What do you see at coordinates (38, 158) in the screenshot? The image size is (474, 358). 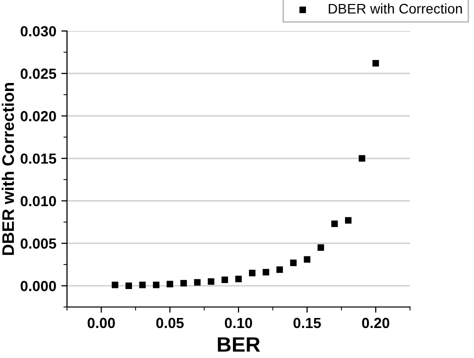 I see `y-tick-label: 0.015` at bounding box center [38, 158].